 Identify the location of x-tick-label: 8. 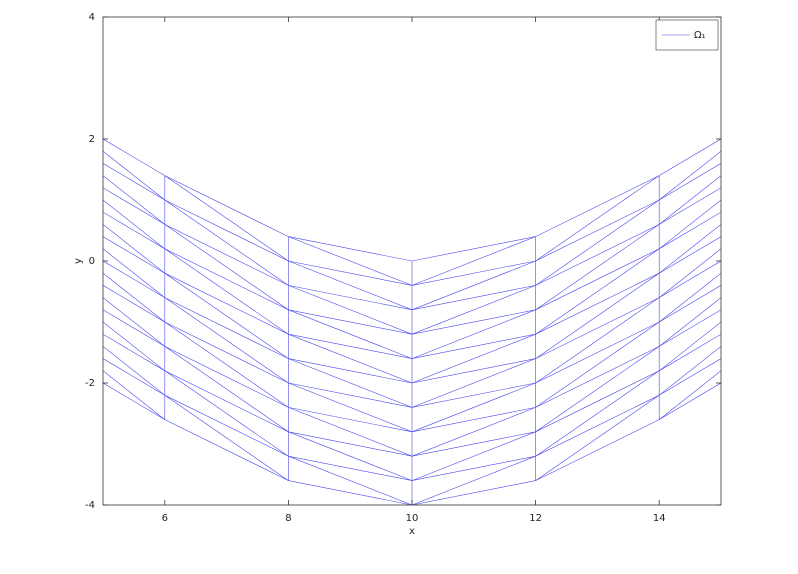
(288, 518).